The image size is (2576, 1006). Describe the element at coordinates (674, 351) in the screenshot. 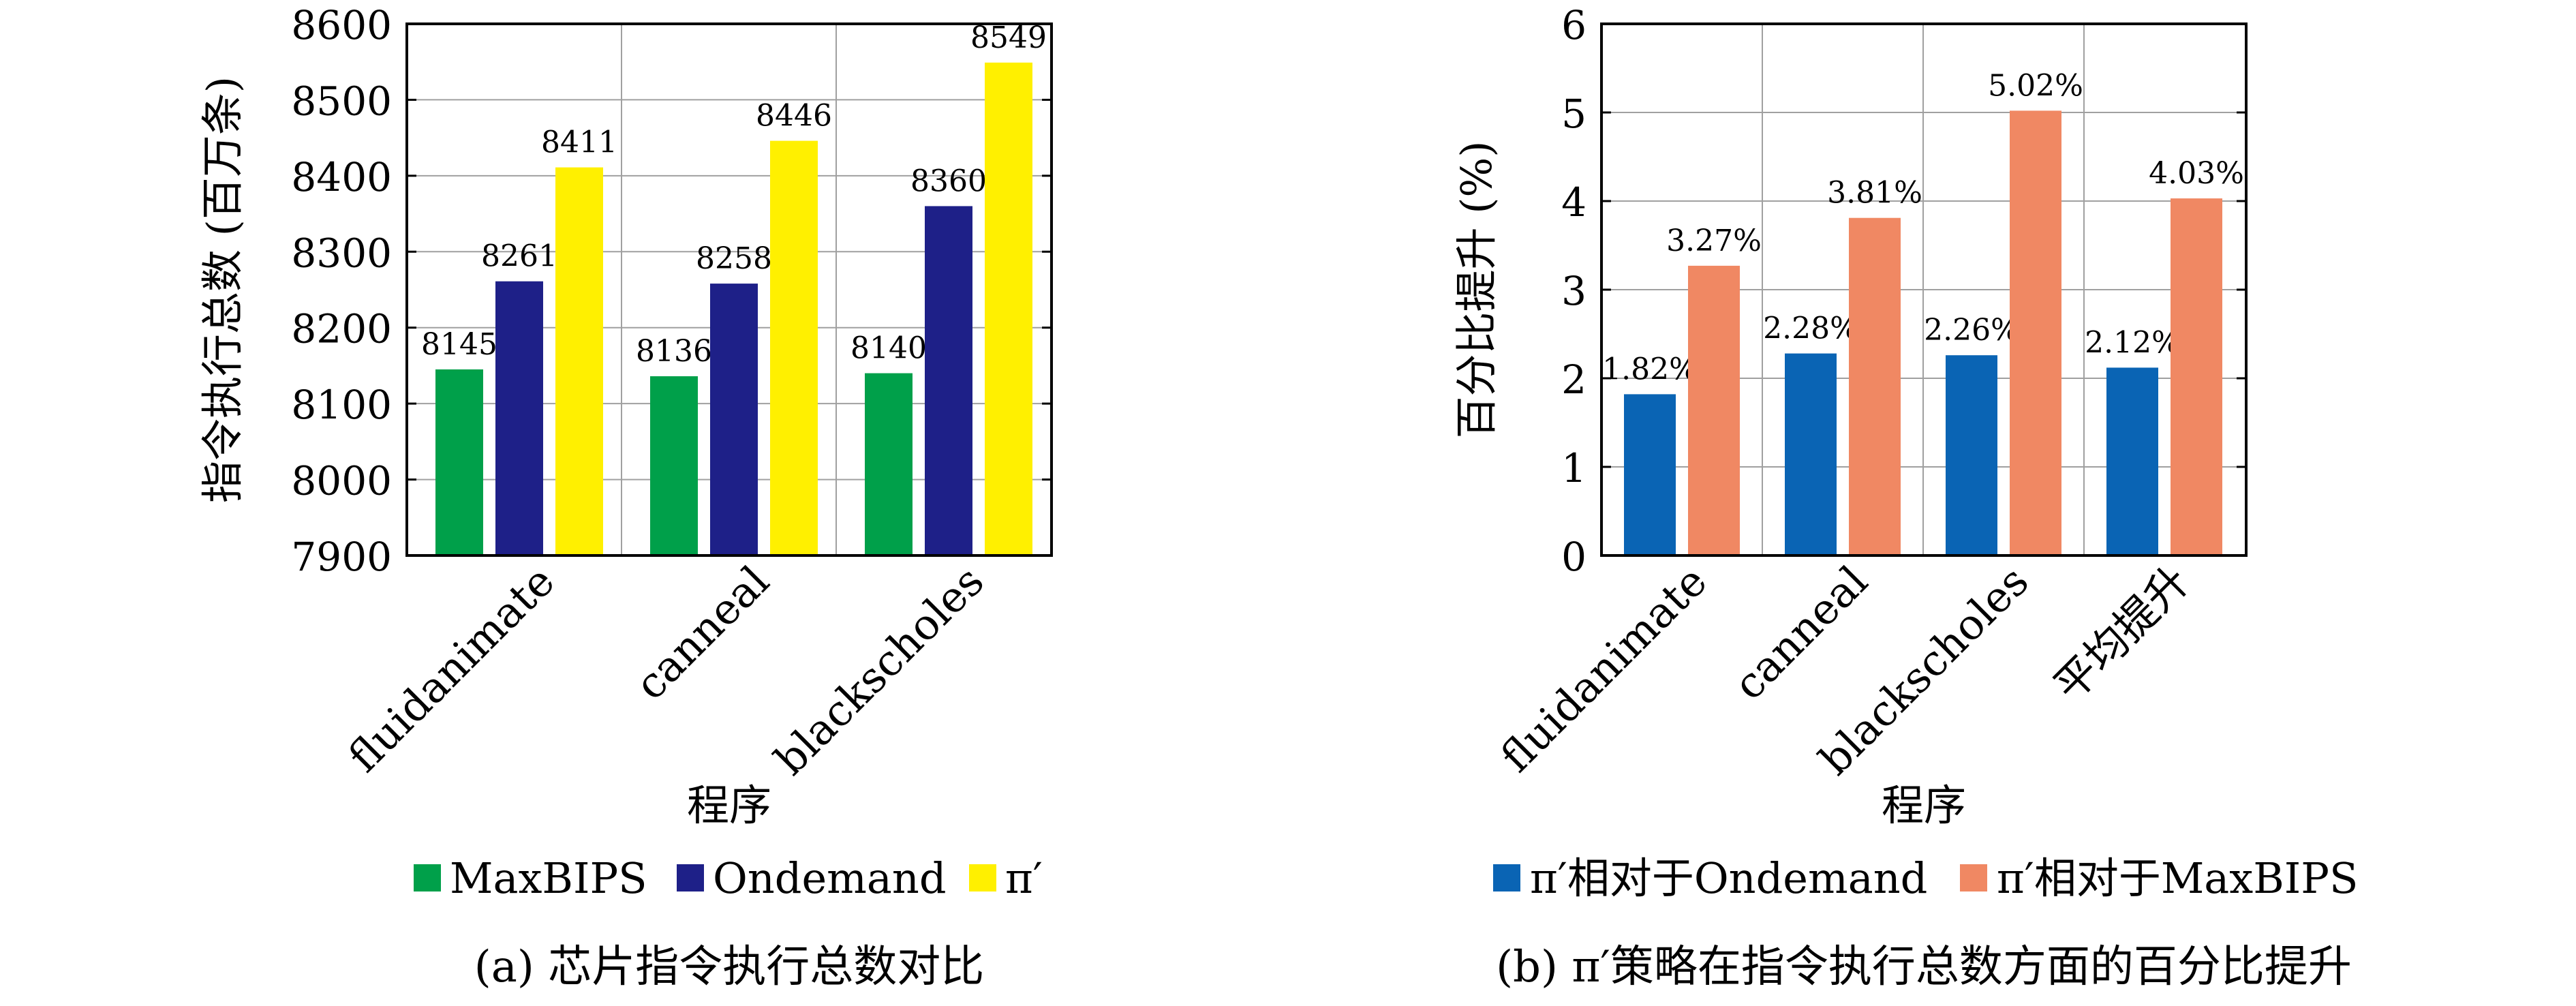

I see `data-label: 8136` at that location.